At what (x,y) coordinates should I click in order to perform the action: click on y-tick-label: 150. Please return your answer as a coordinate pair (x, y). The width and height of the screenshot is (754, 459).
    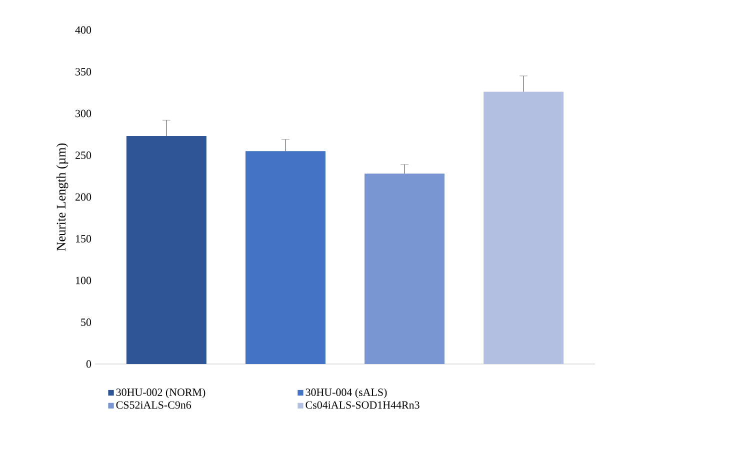
    Looking at the image, I should click on (84, 238).